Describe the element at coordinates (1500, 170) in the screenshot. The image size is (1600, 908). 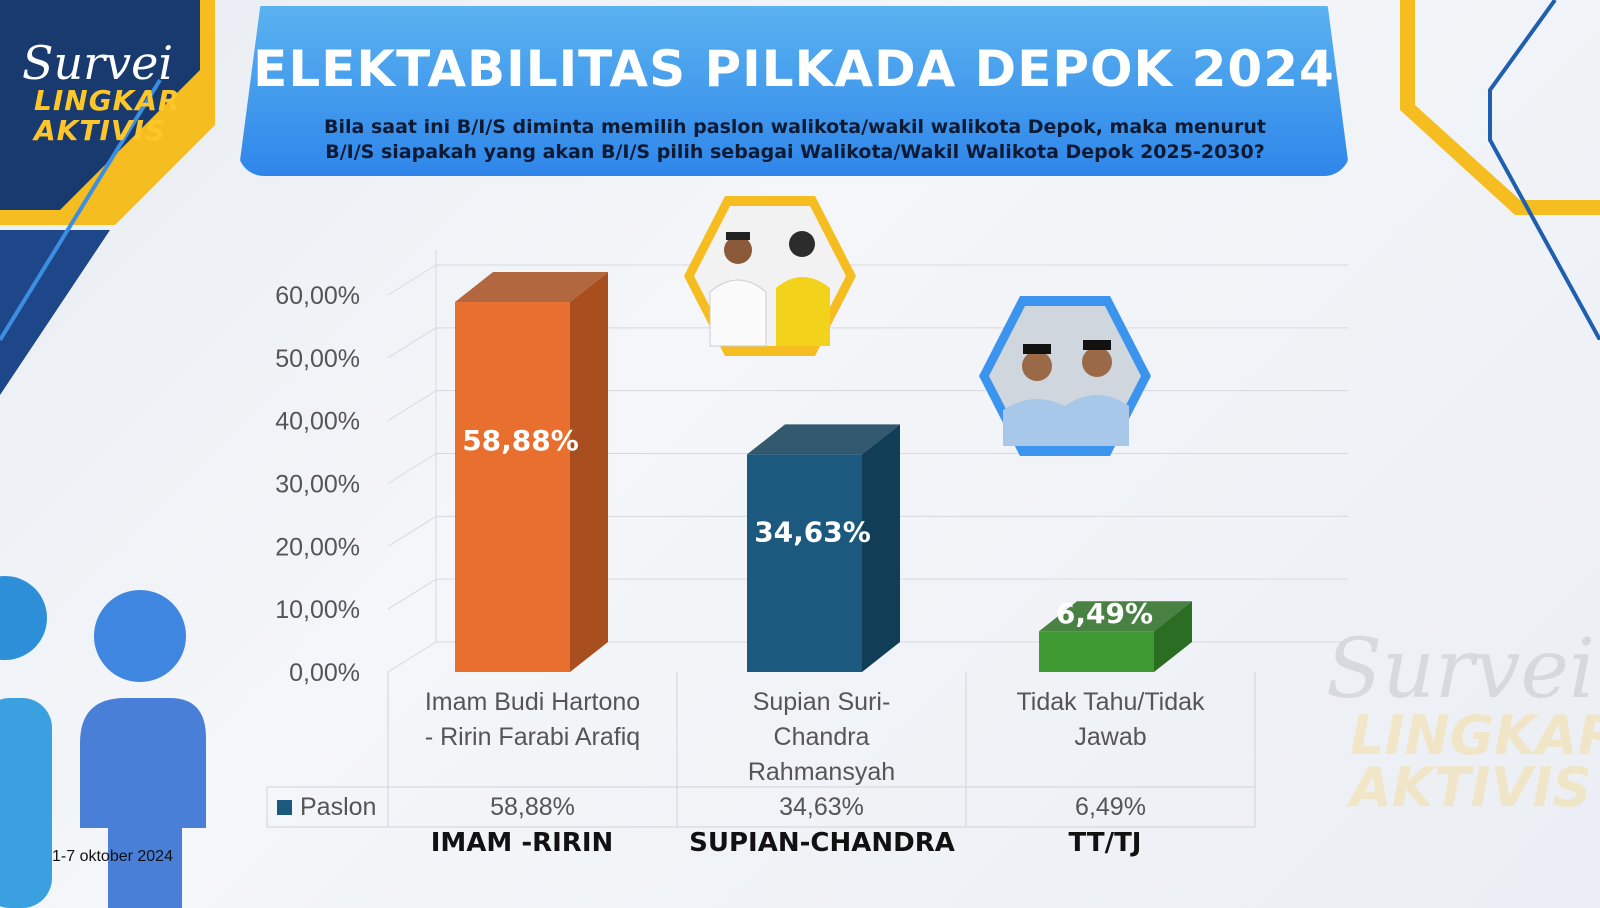
I see `corner-decoration-right` at that location.